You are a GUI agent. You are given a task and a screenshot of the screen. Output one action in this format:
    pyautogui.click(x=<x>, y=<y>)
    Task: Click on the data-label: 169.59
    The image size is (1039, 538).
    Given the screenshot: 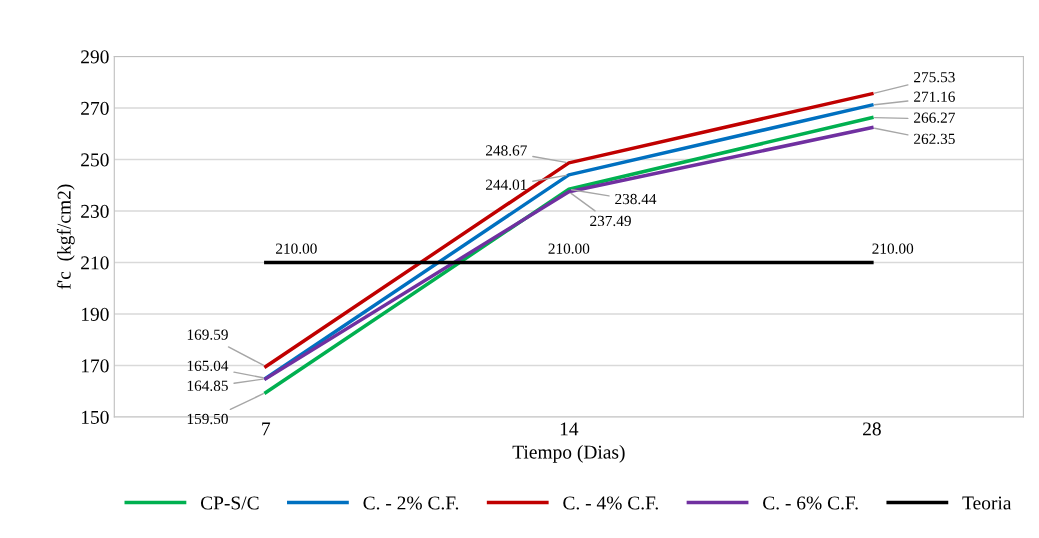 What is the action you would take?
    pyautogui.click(x=207, y=334)
    